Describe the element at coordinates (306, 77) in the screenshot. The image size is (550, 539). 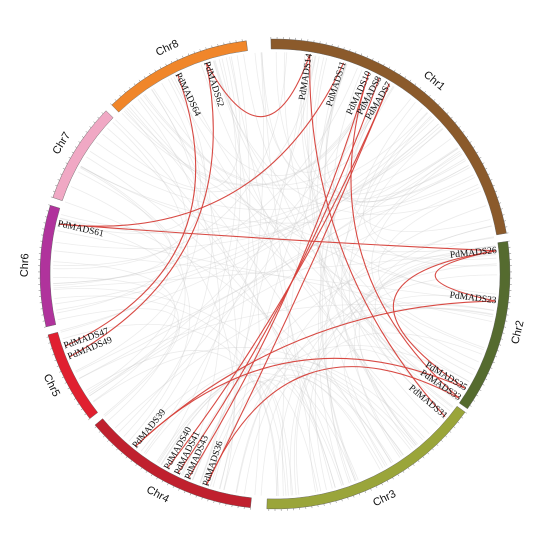
I see `gene-label: PdMADS14` at that location.